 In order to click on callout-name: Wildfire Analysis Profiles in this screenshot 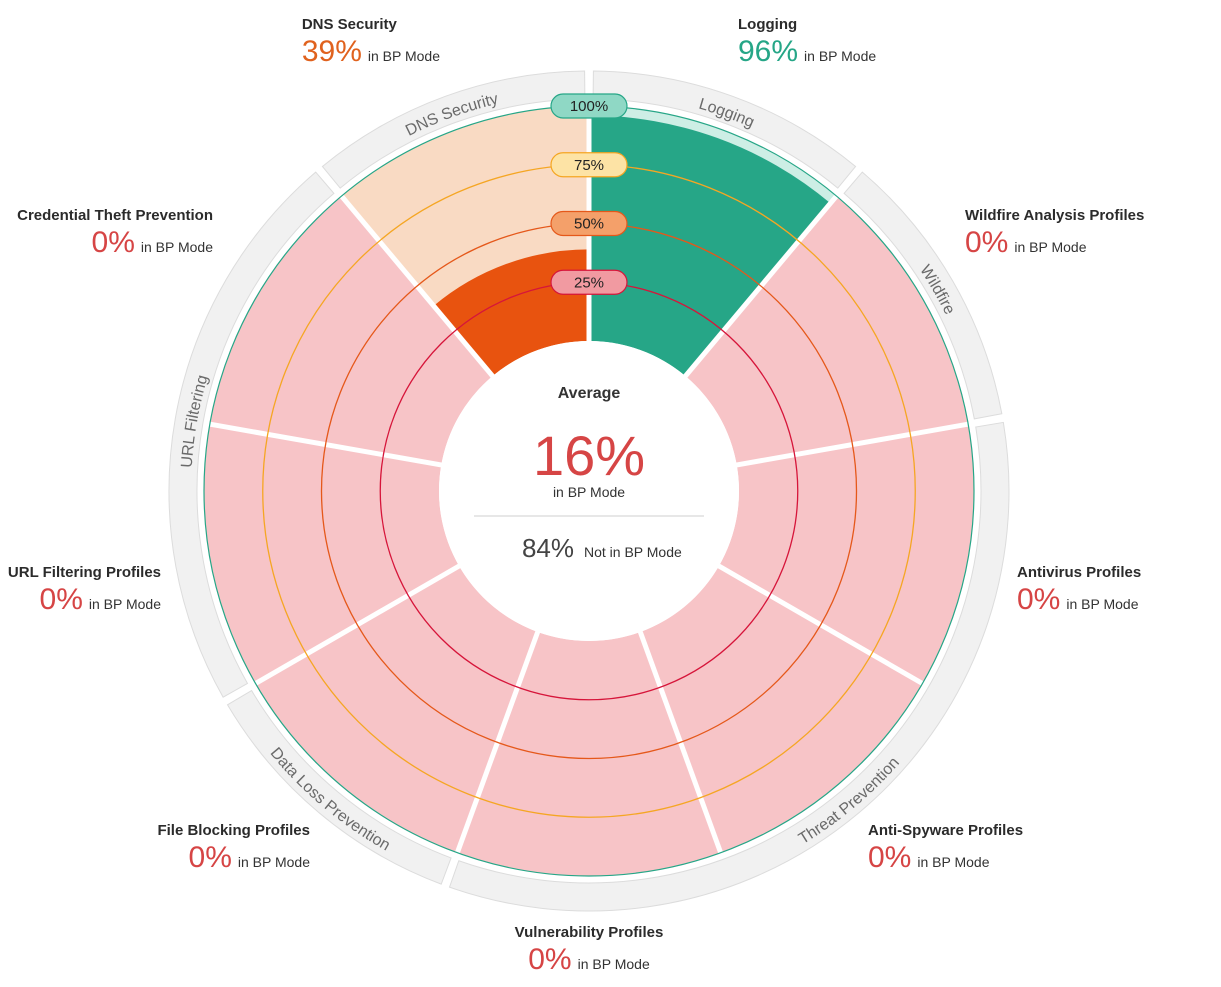, I will do `click(1055, 215)`.